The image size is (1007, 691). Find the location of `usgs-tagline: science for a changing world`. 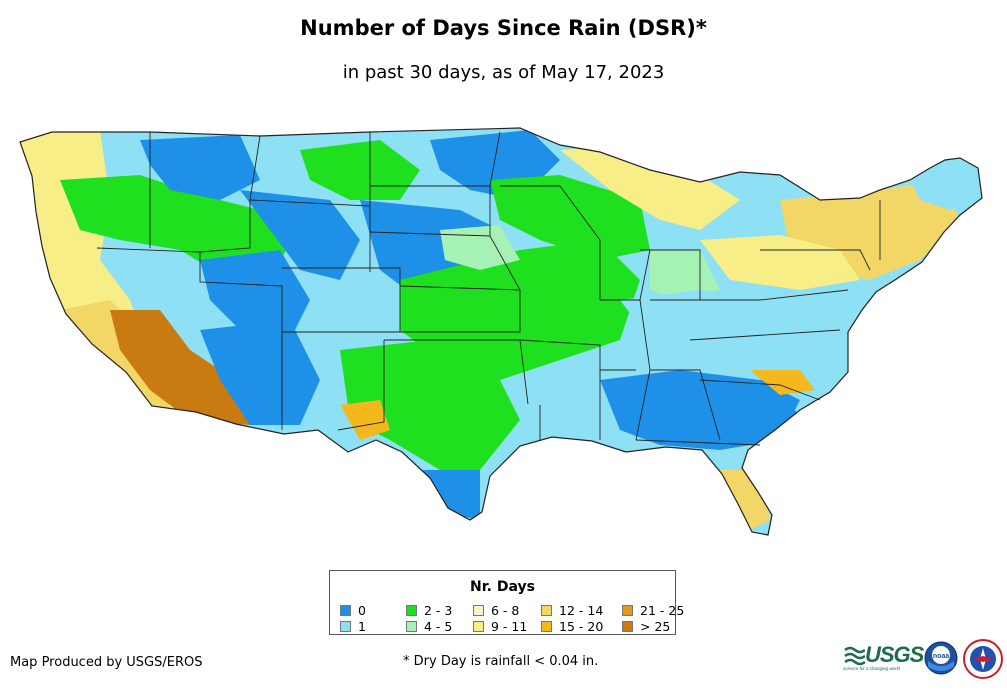

usgs-tagline: science for a changing world is located at coordinates (872, 668).